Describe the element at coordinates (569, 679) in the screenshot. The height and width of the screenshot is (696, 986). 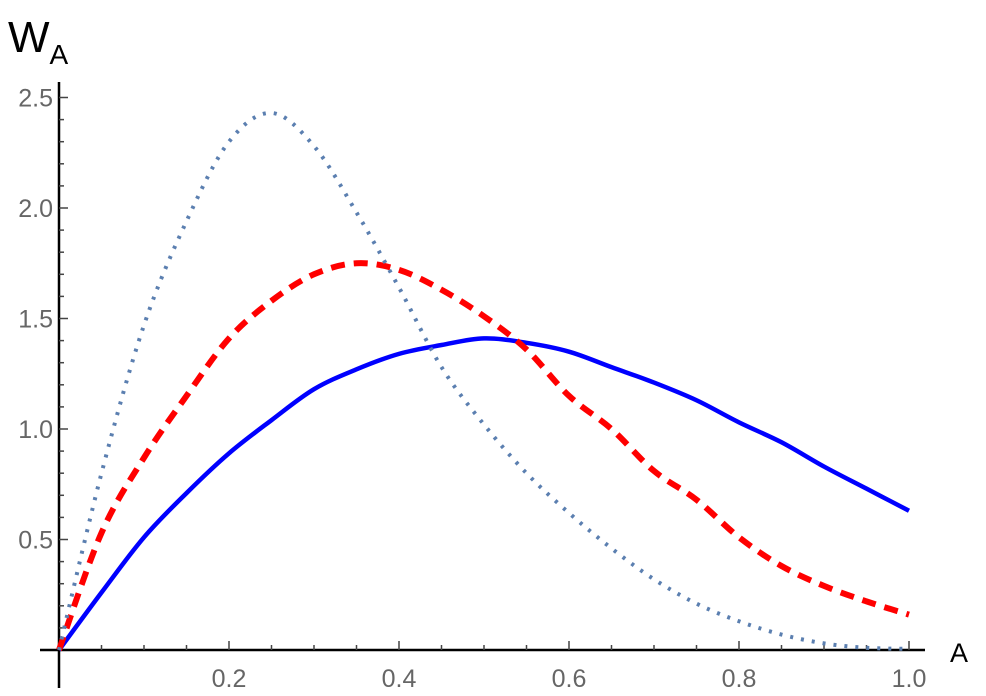
I see `x-tick-label: 0.6` at that location.